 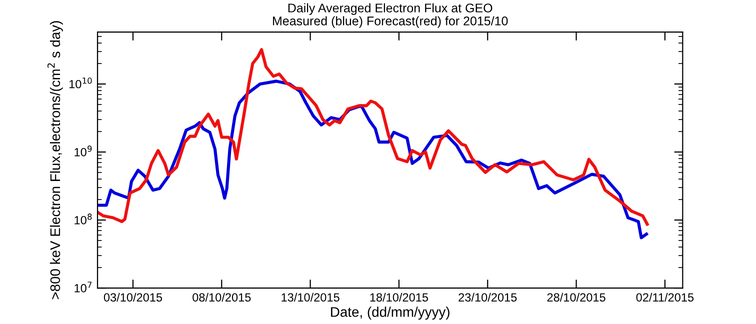 What do you see at coordinates (221, 297) in the screenshot?
I see `x-tick-label: 08/10/2015` at bounding box center [221, 297].